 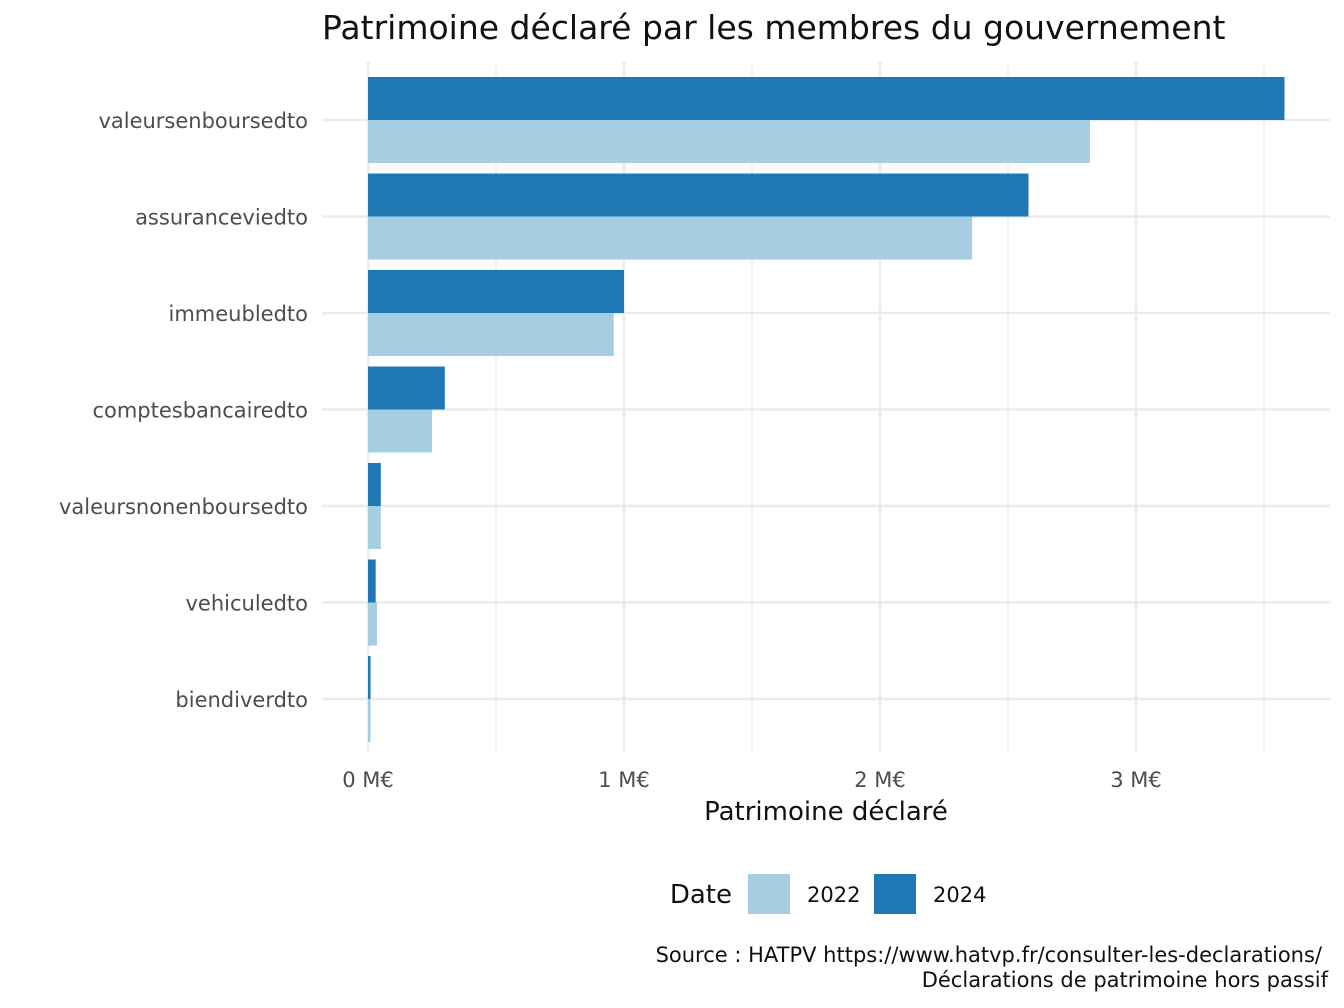 What do you see at coordinates (895, 894) in the screenshot?
I see `legend-key-2024` at bounding box center [895, 894].